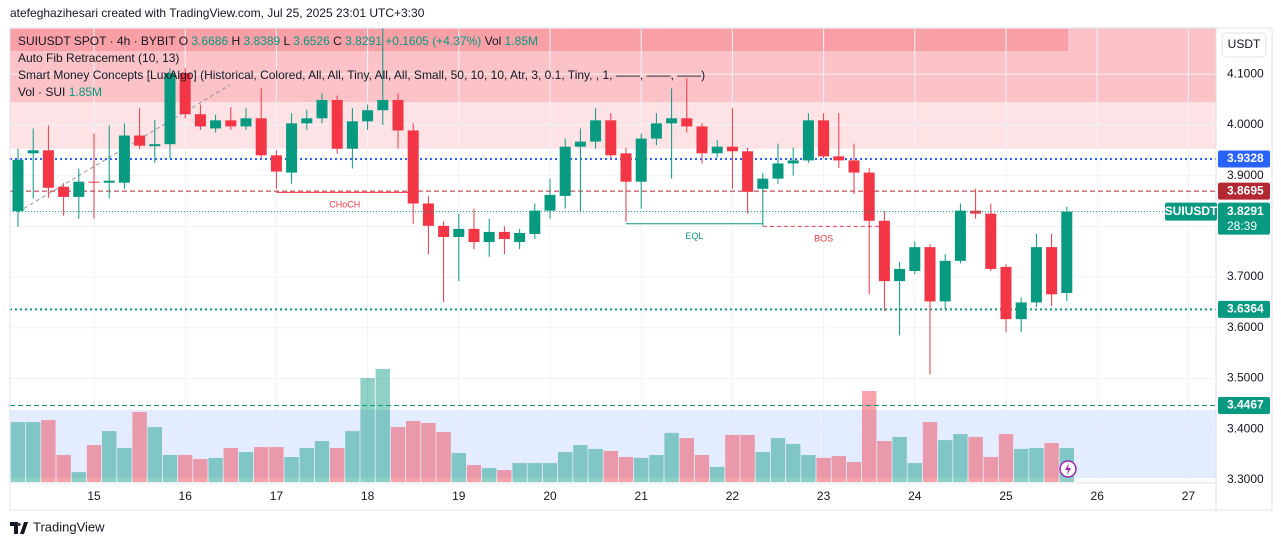  I want to click on vol-indicator: Vol · SUI, so click(41, 92).